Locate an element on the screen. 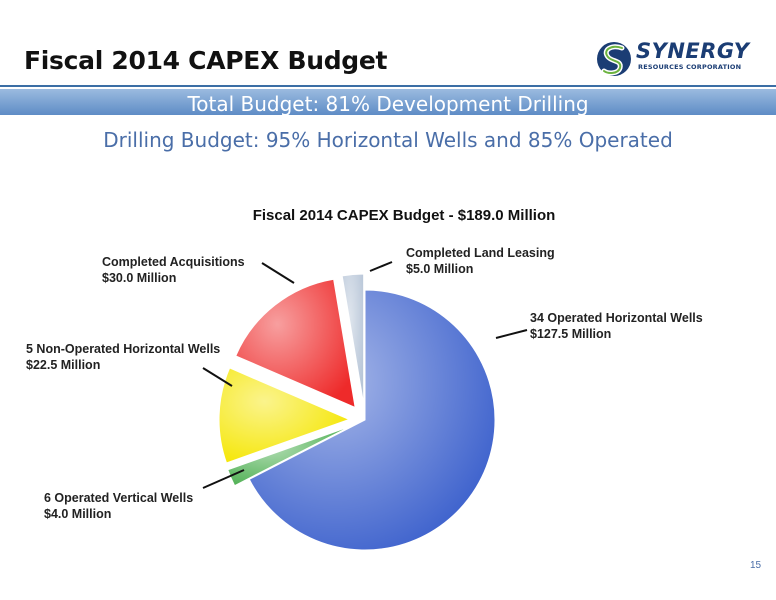  slice-value-label: $5.0 Million is located at coordinates (439, 269).